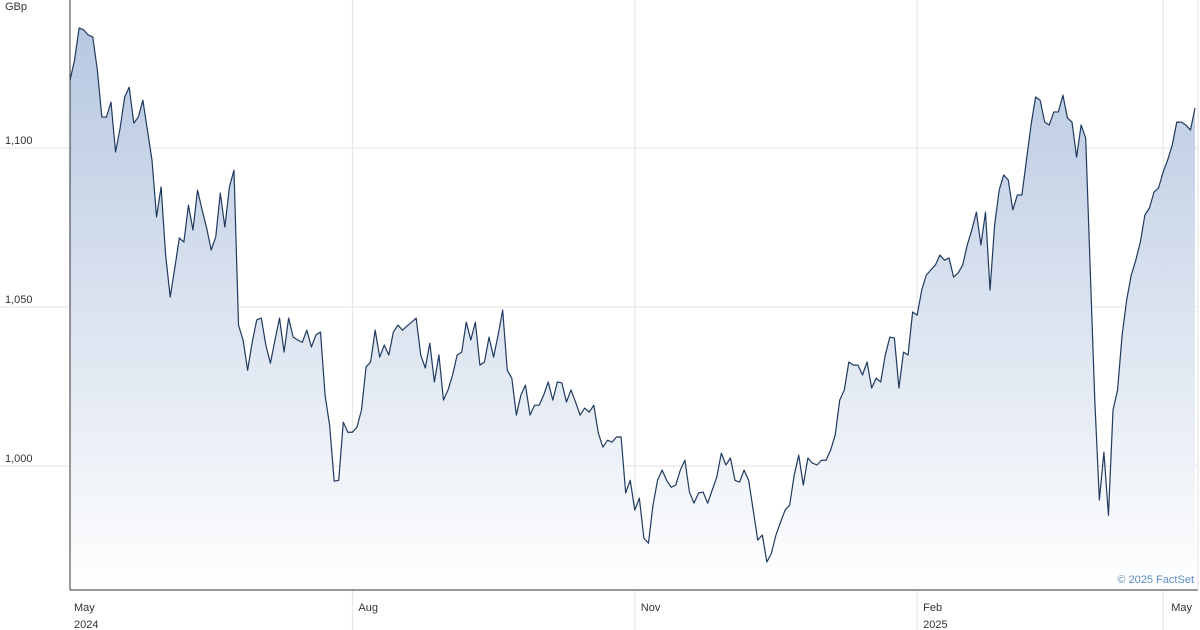 This screenshot has width=1200, height=630. I want to click on y-tick-label: 1,050, so click(19, 300).